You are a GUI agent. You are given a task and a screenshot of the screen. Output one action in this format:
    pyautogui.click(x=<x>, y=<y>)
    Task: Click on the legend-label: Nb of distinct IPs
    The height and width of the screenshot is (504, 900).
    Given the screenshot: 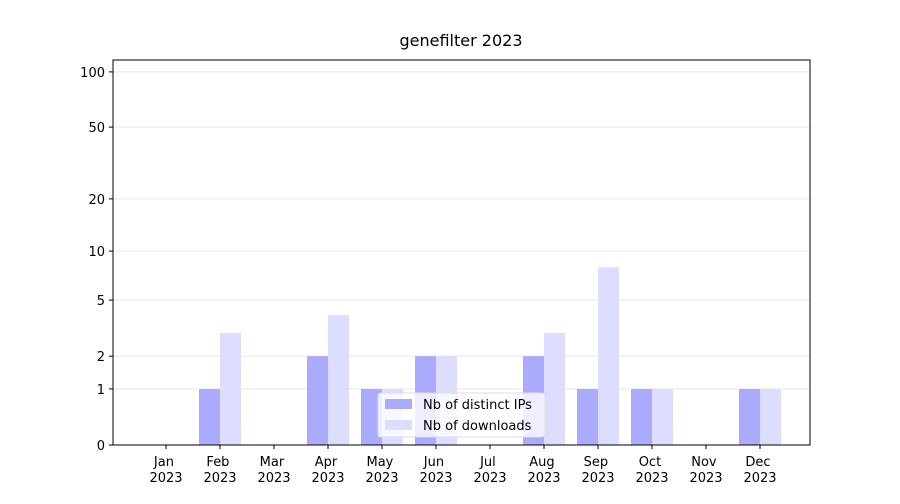 What is the action you would take?
    pyautogui.click(x=477, y=405)
    